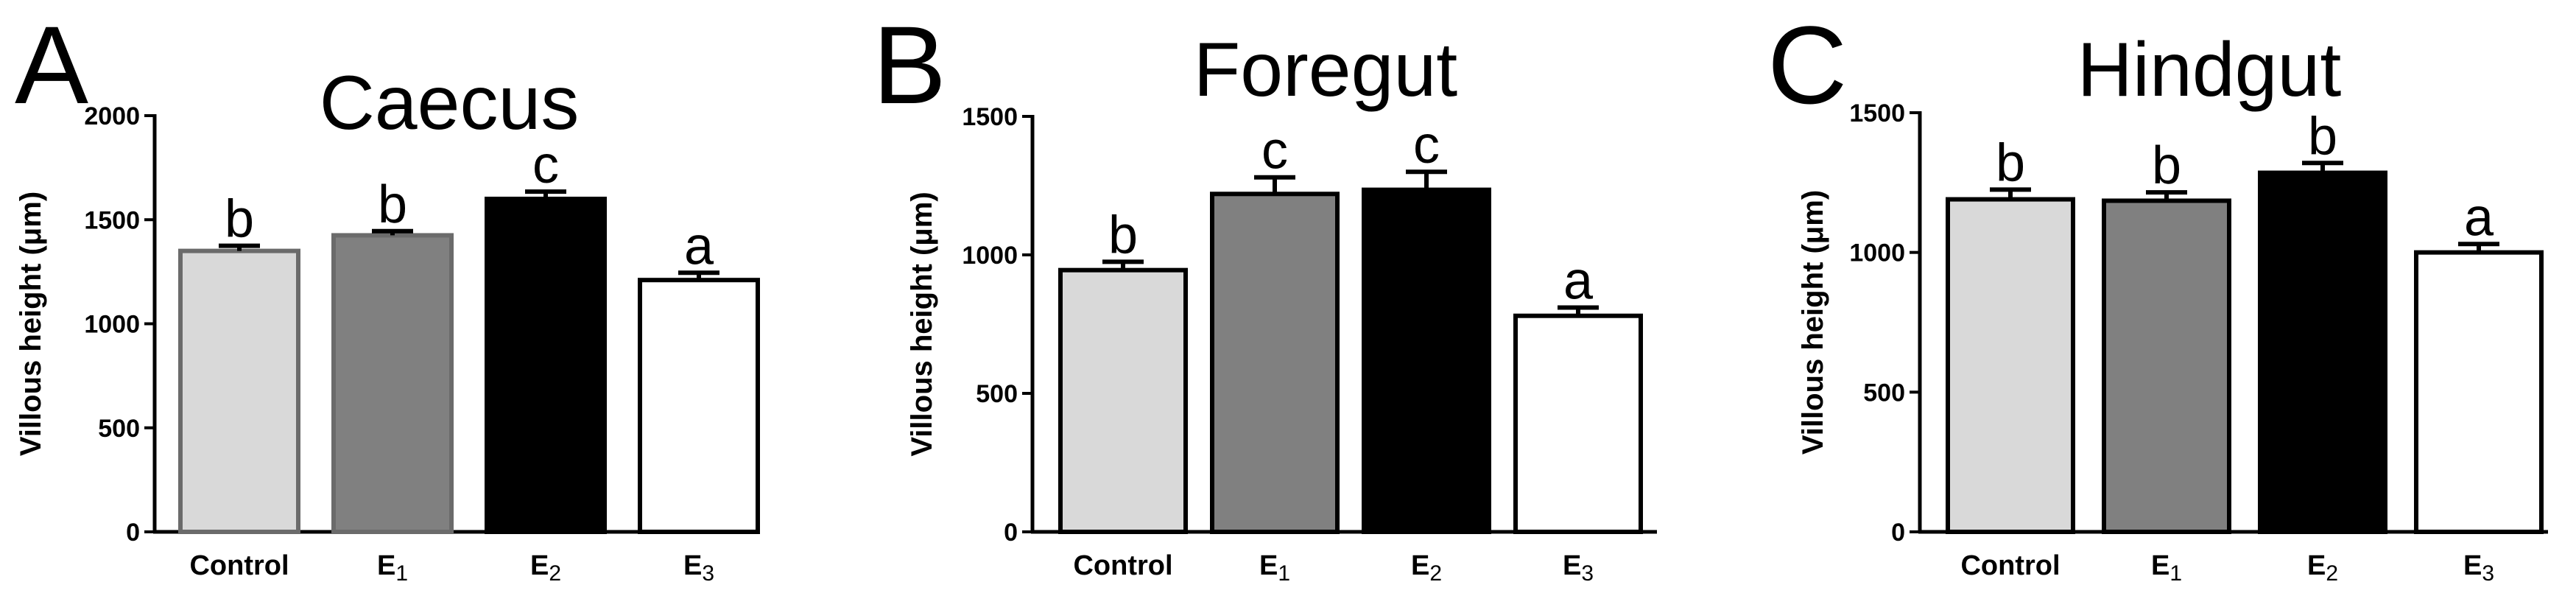  Describe the element at coordinates (112, 116) in the screenshot. I see `y-tick-label: 2000` at that location.